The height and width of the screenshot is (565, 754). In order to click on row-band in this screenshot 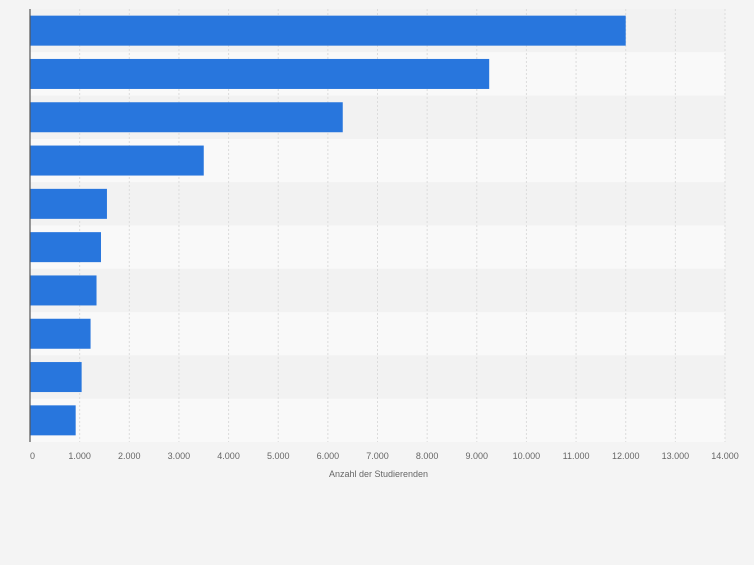, I will do `click(377, 204)`.